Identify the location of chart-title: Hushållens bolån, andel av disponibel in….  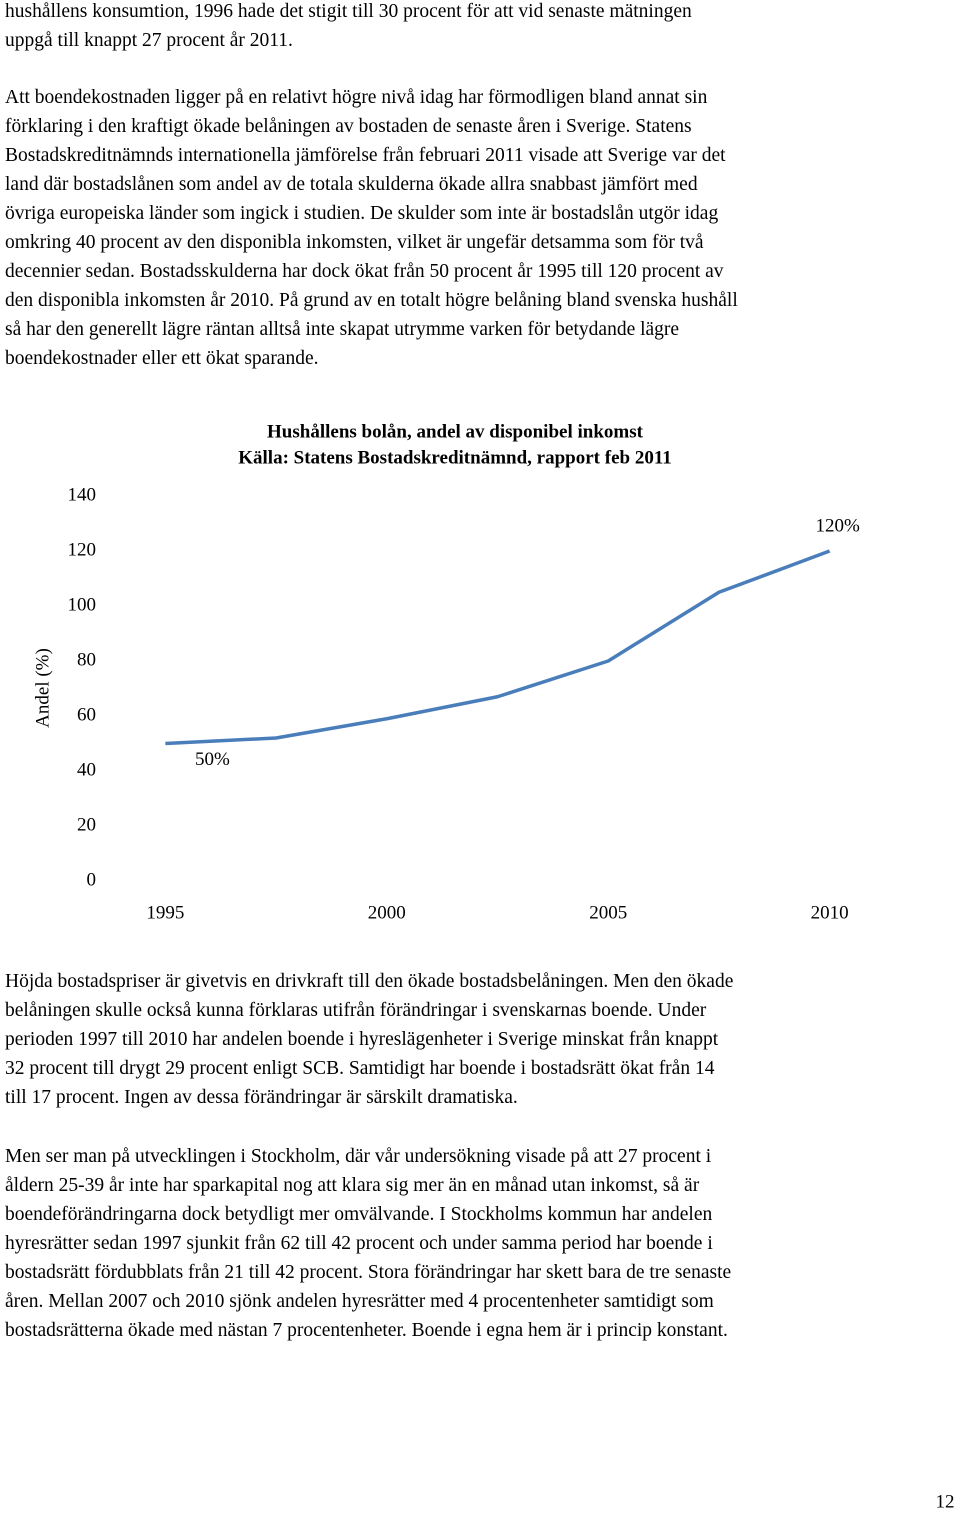
(455, 431).